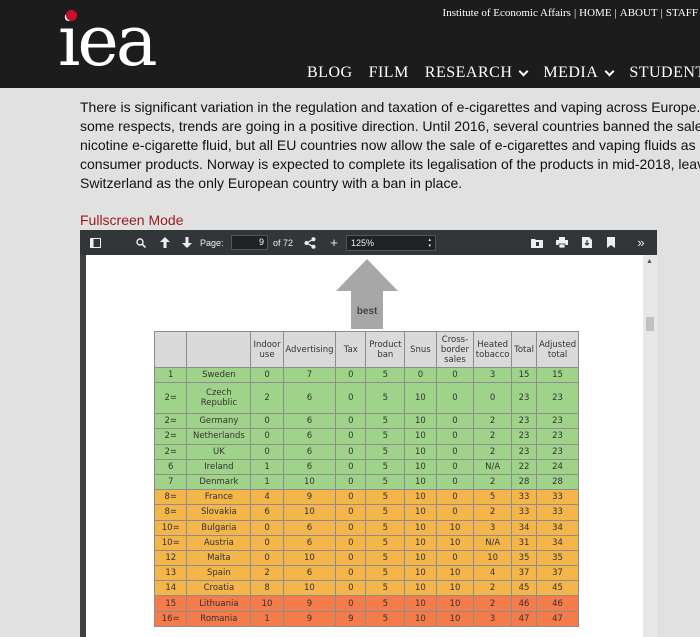 This screenshot has width=700, height=637. Describe the element at coordinates (170, 527) in the screenshot. I see `table-cell: 10=` at that location.